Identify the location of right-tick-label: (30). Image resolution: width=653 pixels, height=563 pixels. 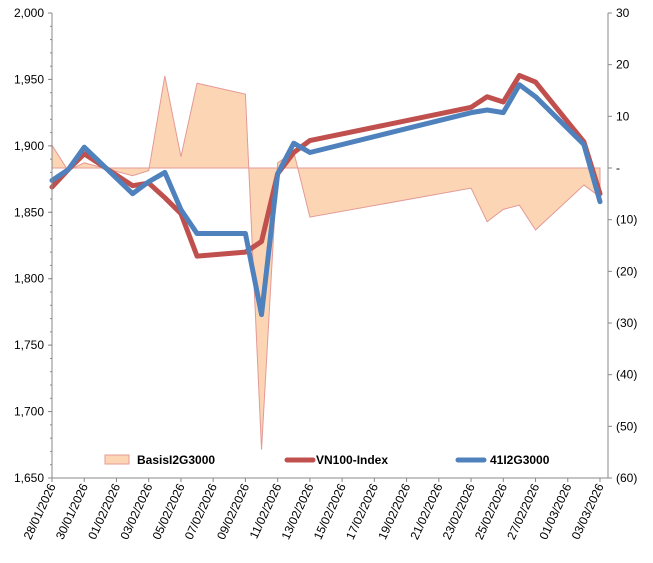
(626, 323).